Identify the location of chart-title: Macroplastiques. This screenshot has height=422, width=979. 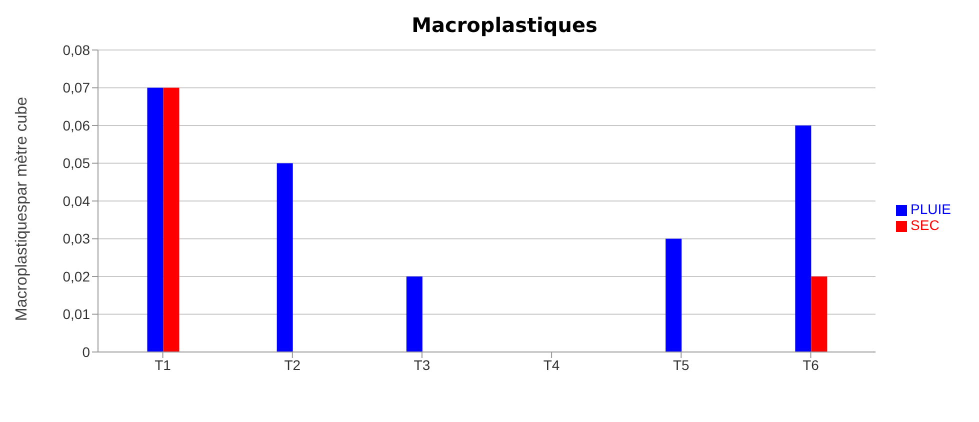
(504, 25).